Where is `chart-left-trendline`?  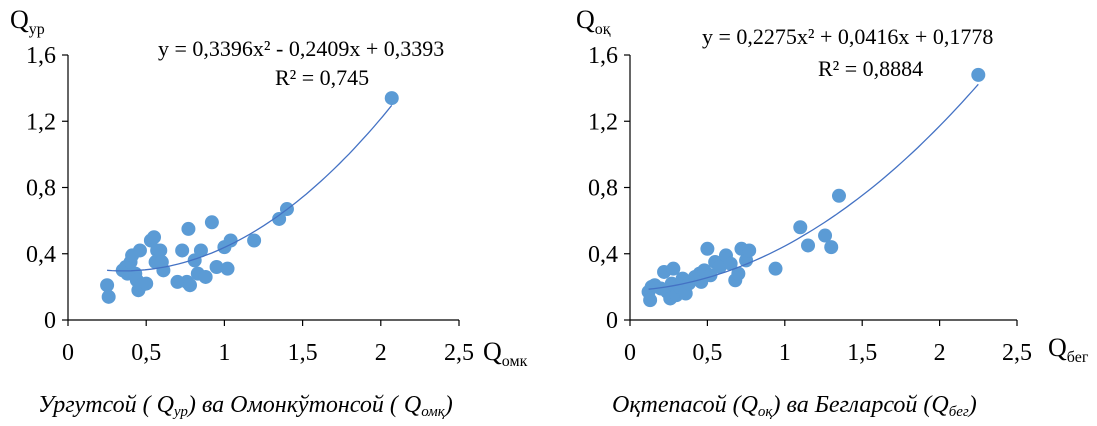 chart-left-trendline is located at coordinates (250, 188).